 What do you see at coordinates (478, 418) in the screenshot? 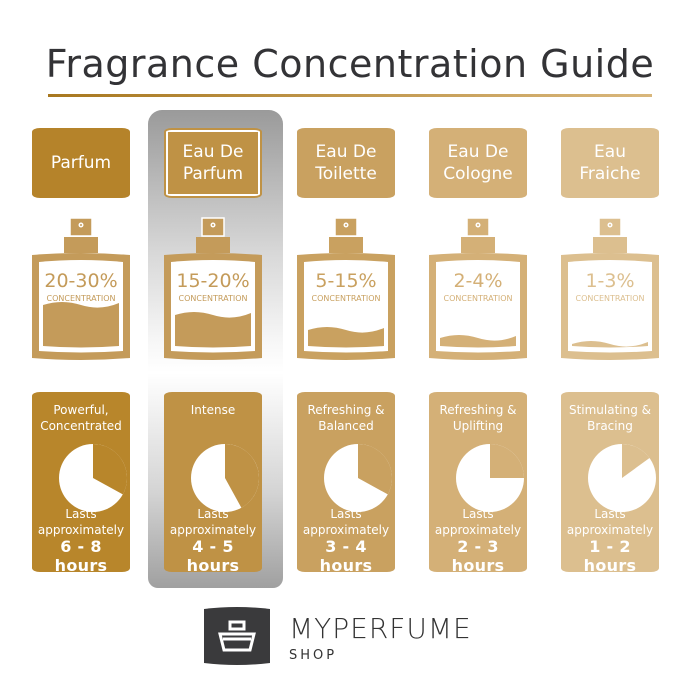
I see `character-description: Refreshing & Uplifting` at bounding box center [478, 418].